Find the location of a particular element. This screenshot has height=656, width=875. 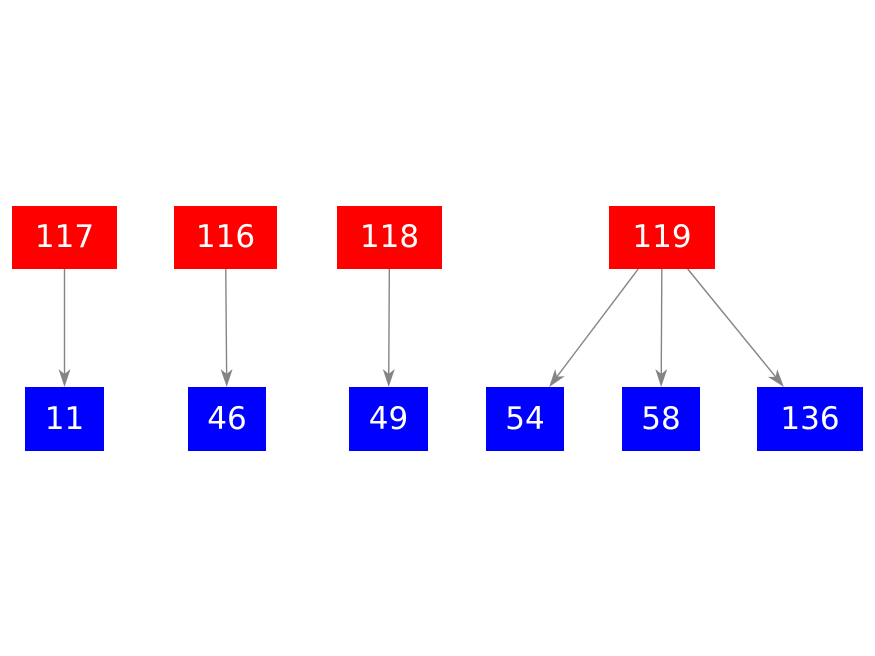

graph-node-118: 118 is located at coordinates (389, 237).